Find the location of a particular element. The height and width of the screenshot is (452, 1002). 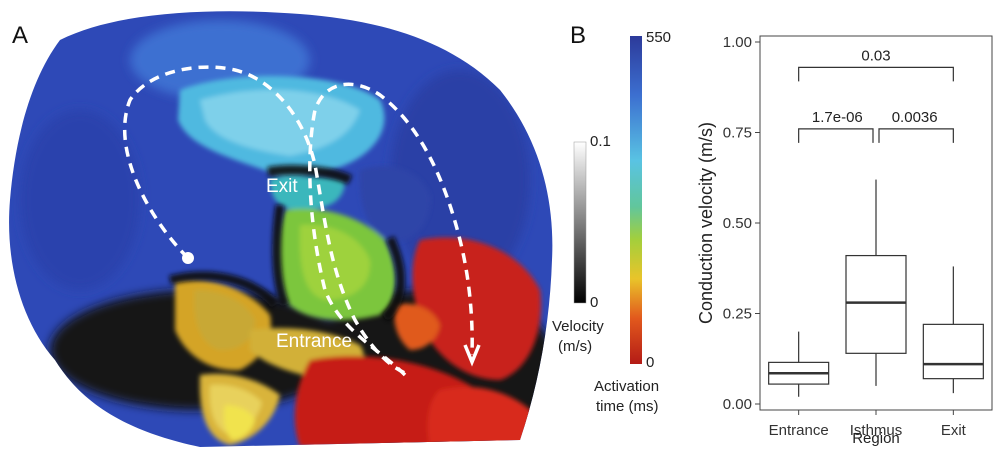

velocity-colorbar is located at coordinates (580, 222).